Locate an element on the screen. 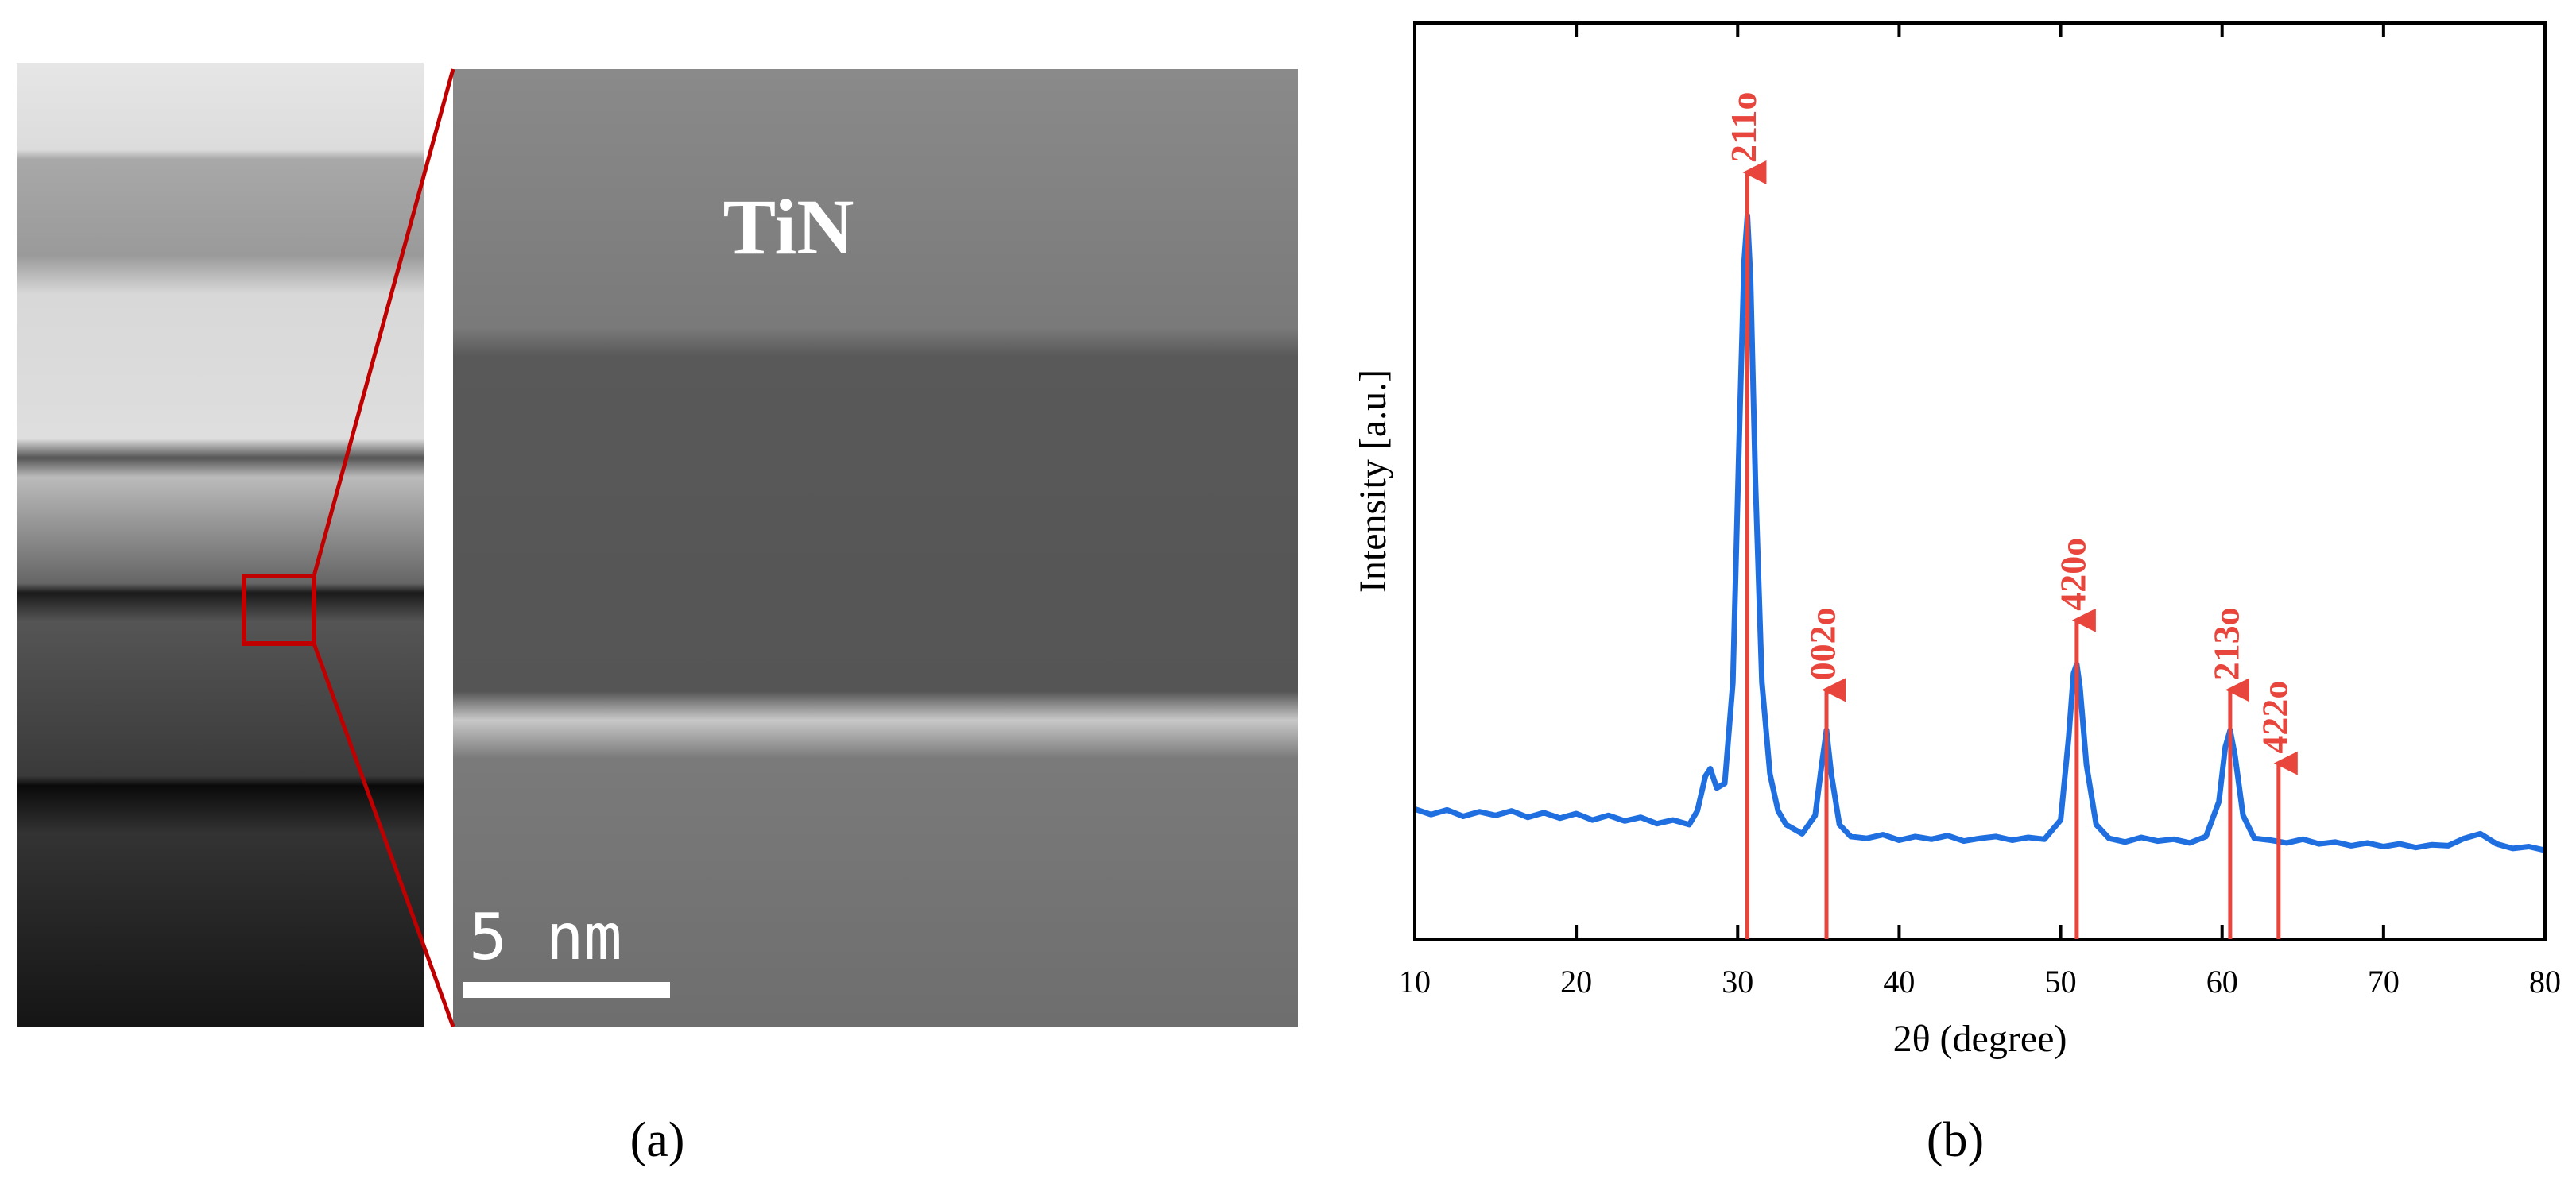 The width and height of the screenshot is (2576, 1187). x-axis-label: 2θ (degree) is located at coordinates (1980, 1039).